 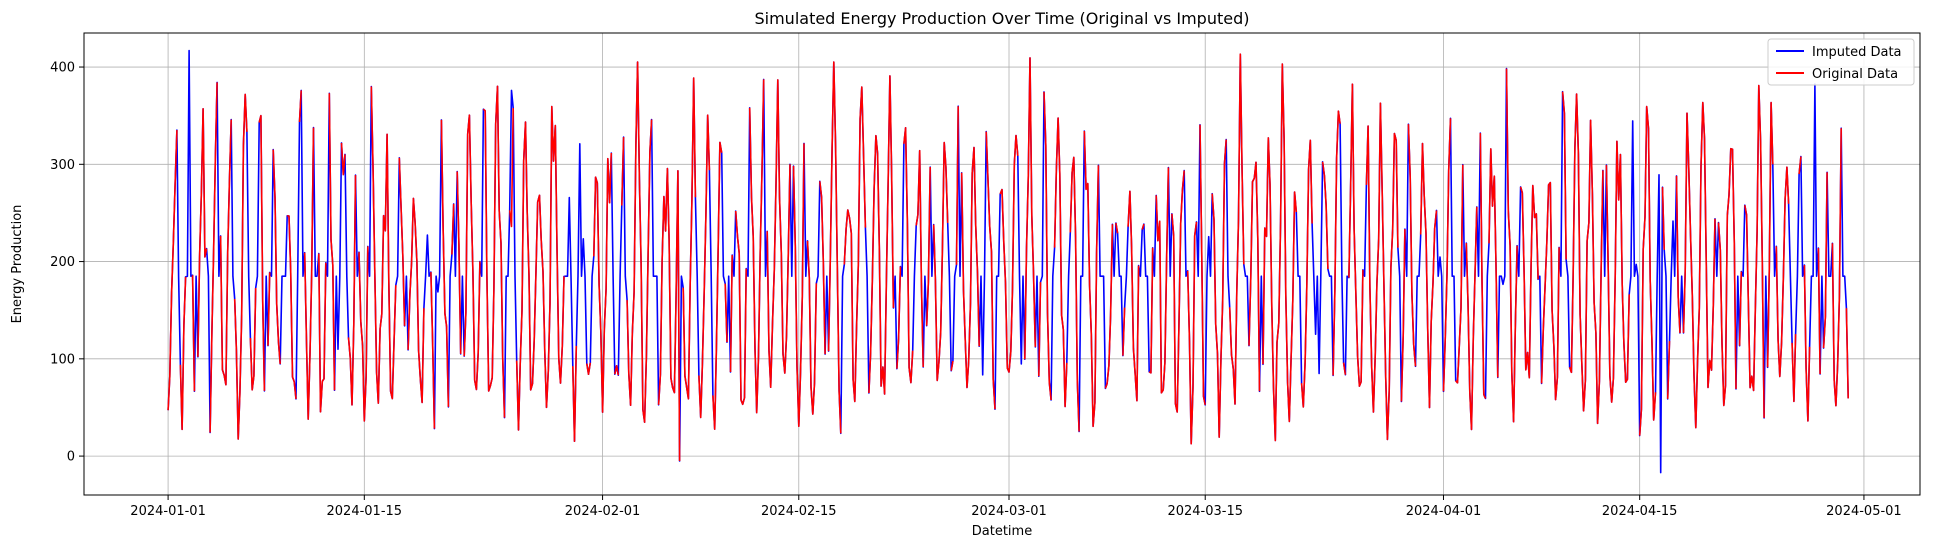 What do you see at coordinates (1009, 511) in the screenshot?
I see `x-tick-label: 2024-03-01` at bounding box center [1009, 511].